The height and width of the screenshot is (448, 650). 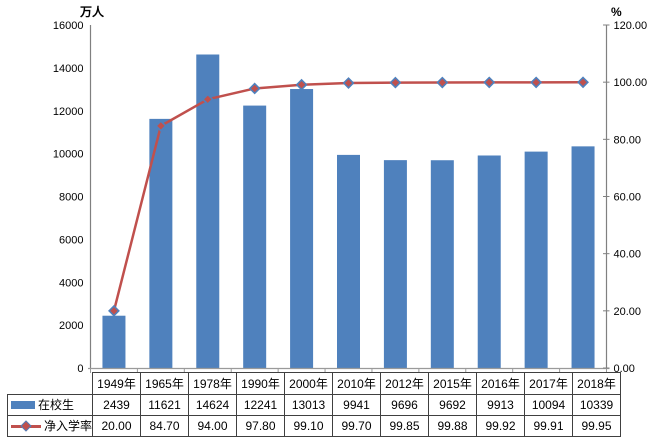 I want to click on right-axis-tick-label: 120.00, so click(x=631, y=26).